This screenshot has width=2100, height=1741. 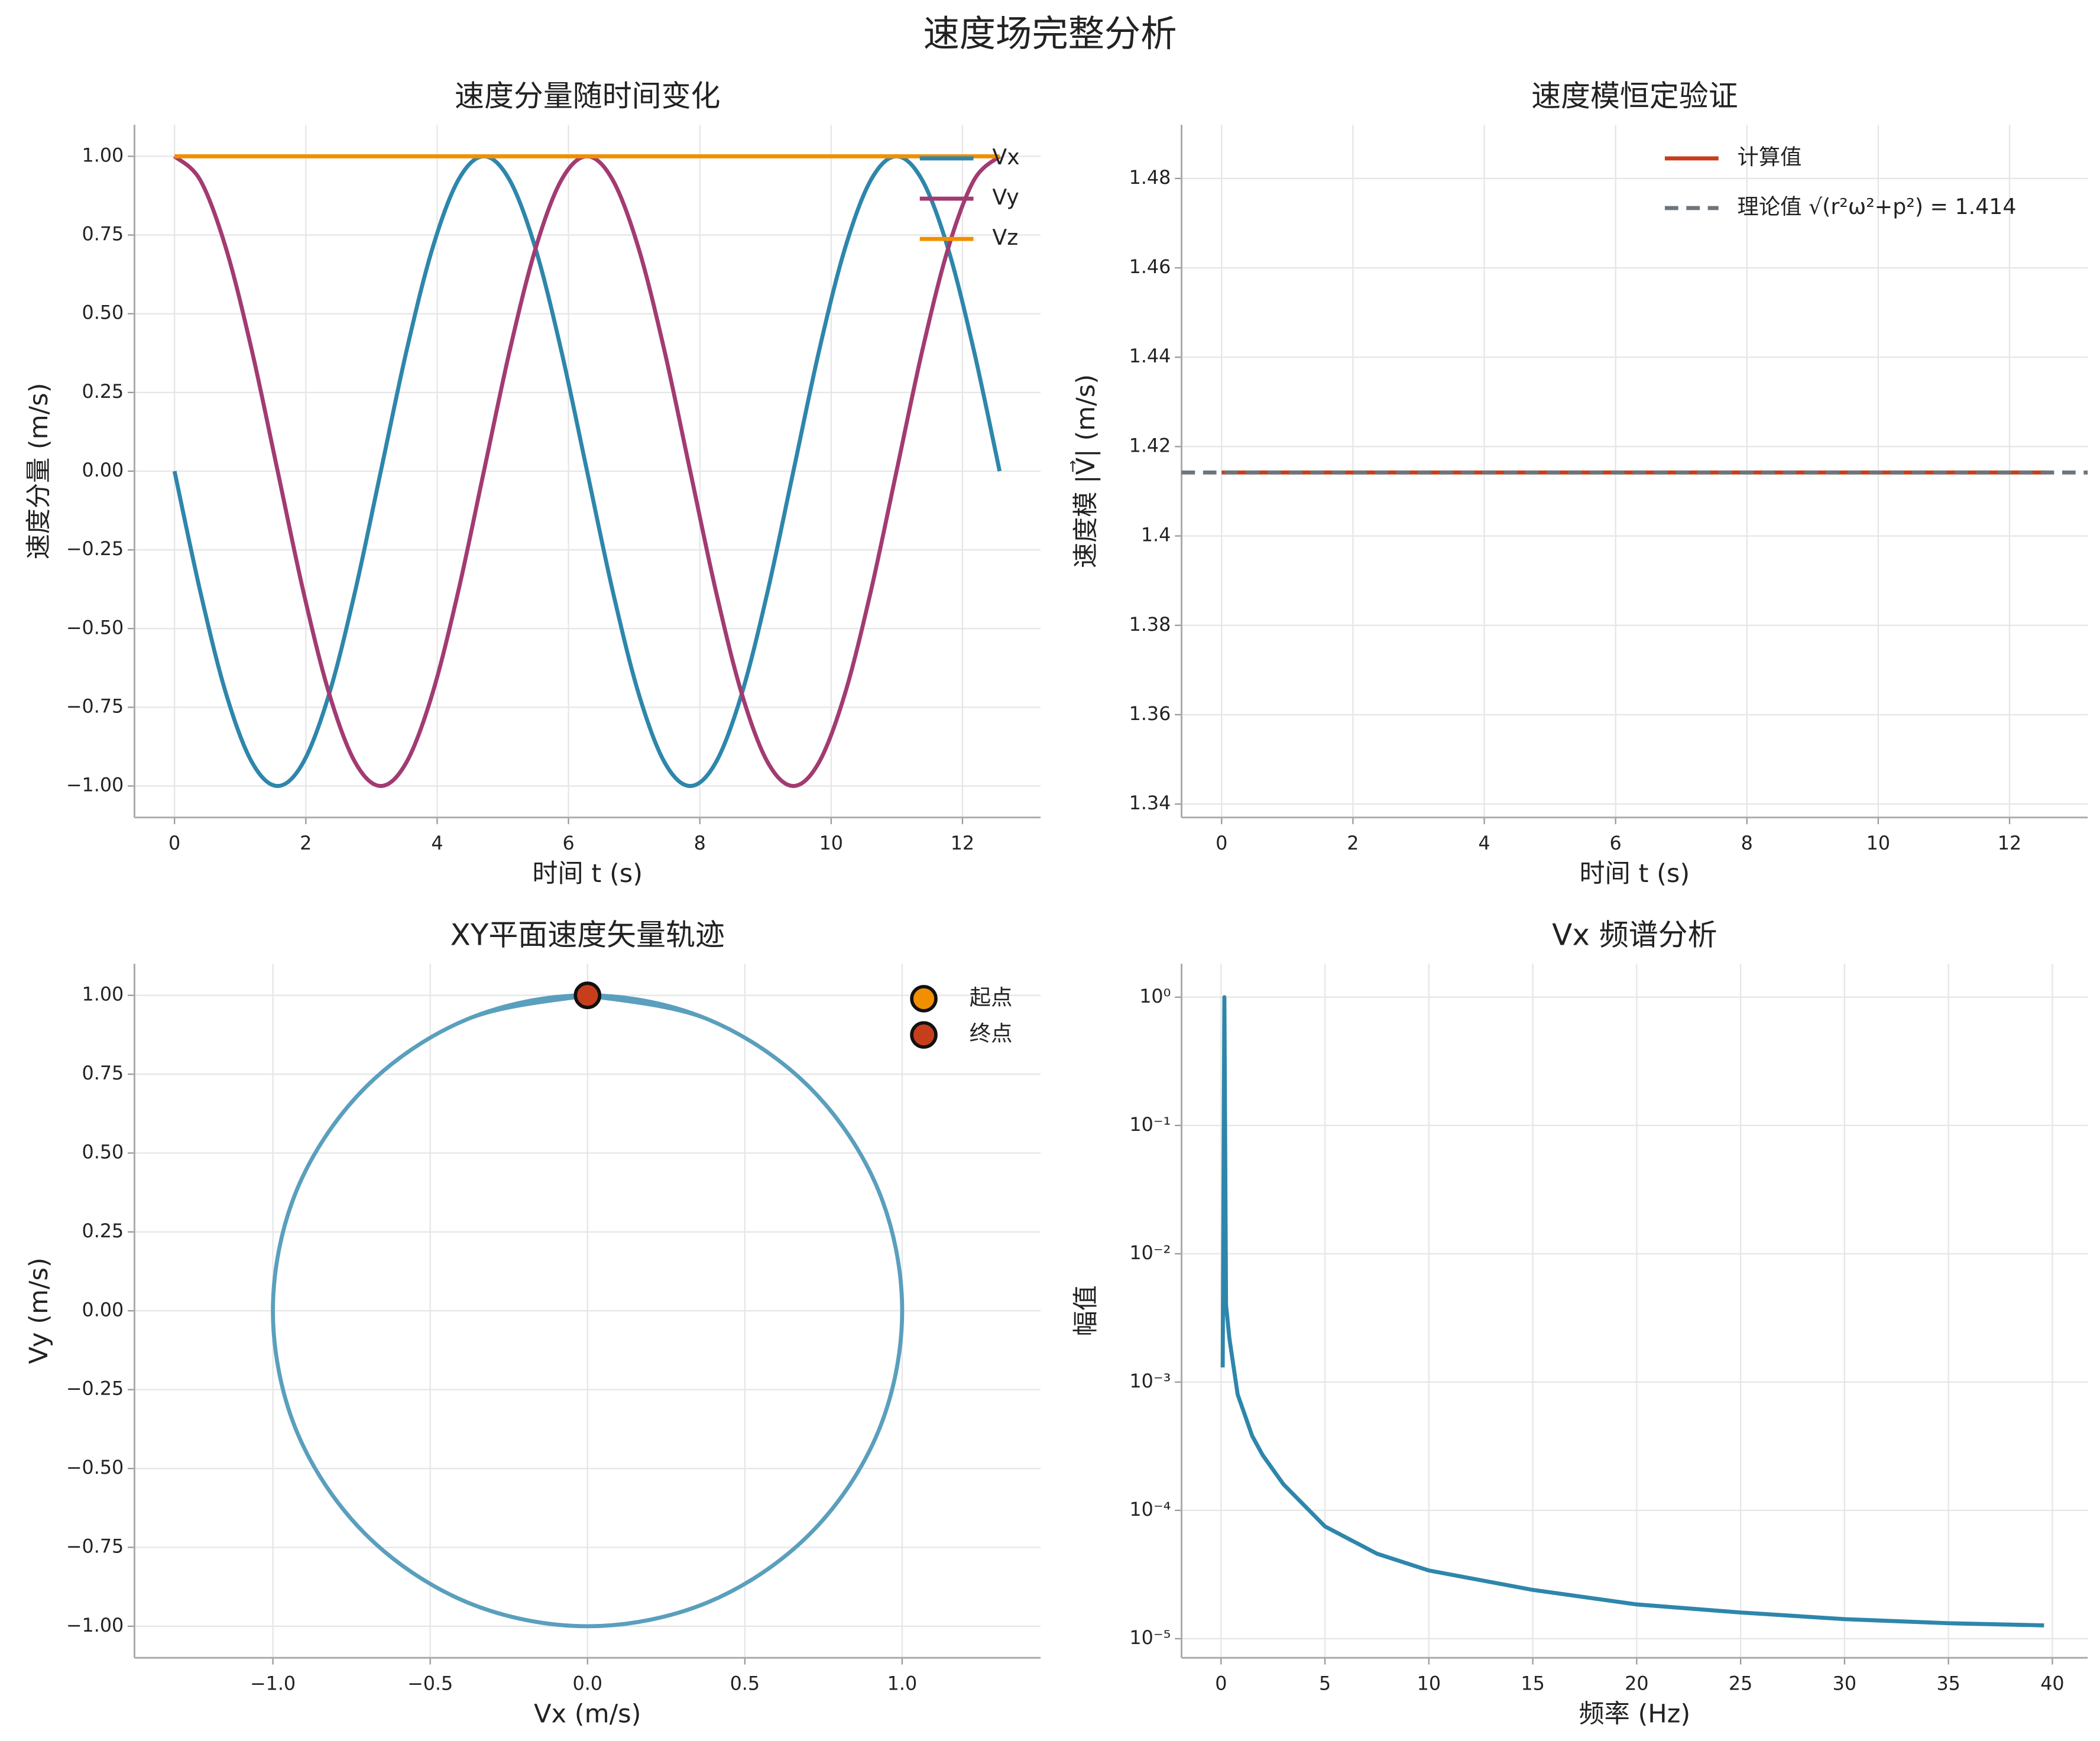 What do you see at coordinates (587, 1714) in the screenshot?
I see `x-axis-label: Vx (m/s)` at bounding box center [587, 1714].